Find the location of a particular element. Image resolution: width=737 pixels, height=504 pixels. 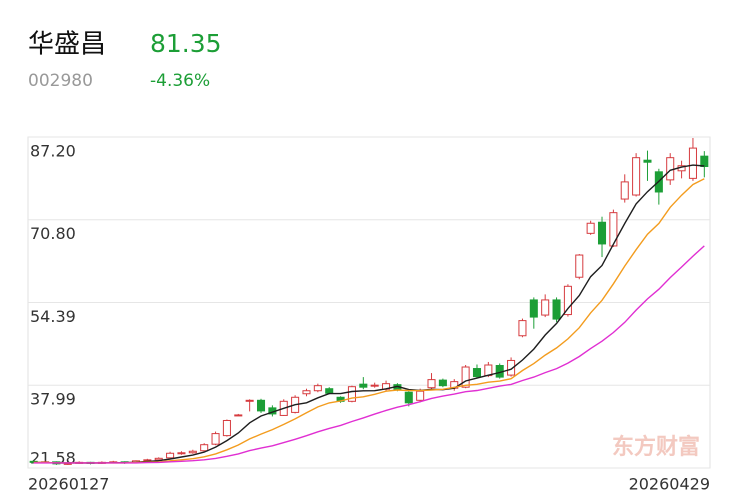

watermark: 东方财富 is located at coordinates (656, 447).